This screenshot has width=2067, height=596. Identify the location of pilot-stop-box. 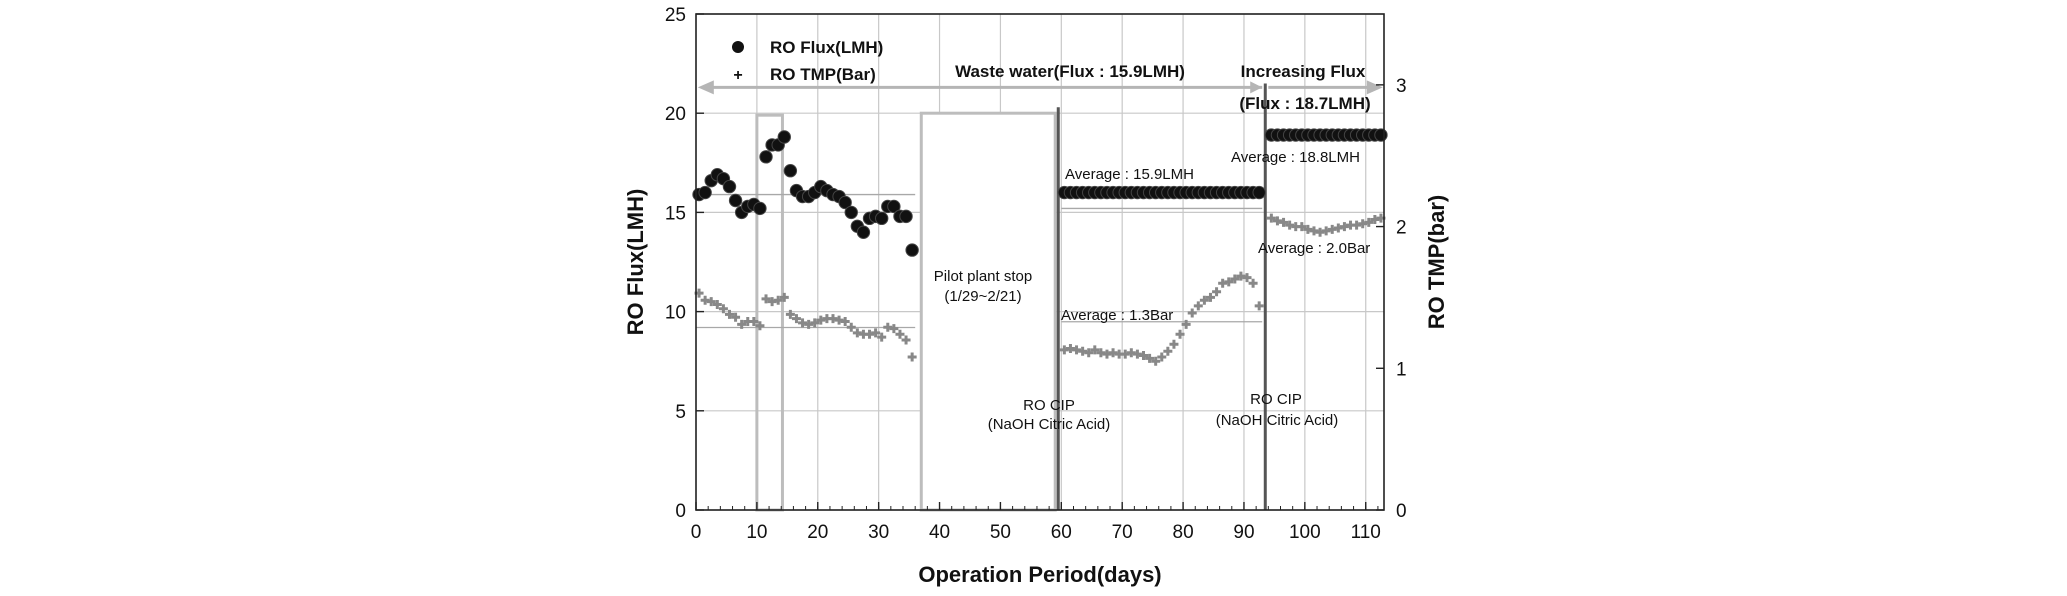
(988, 311).